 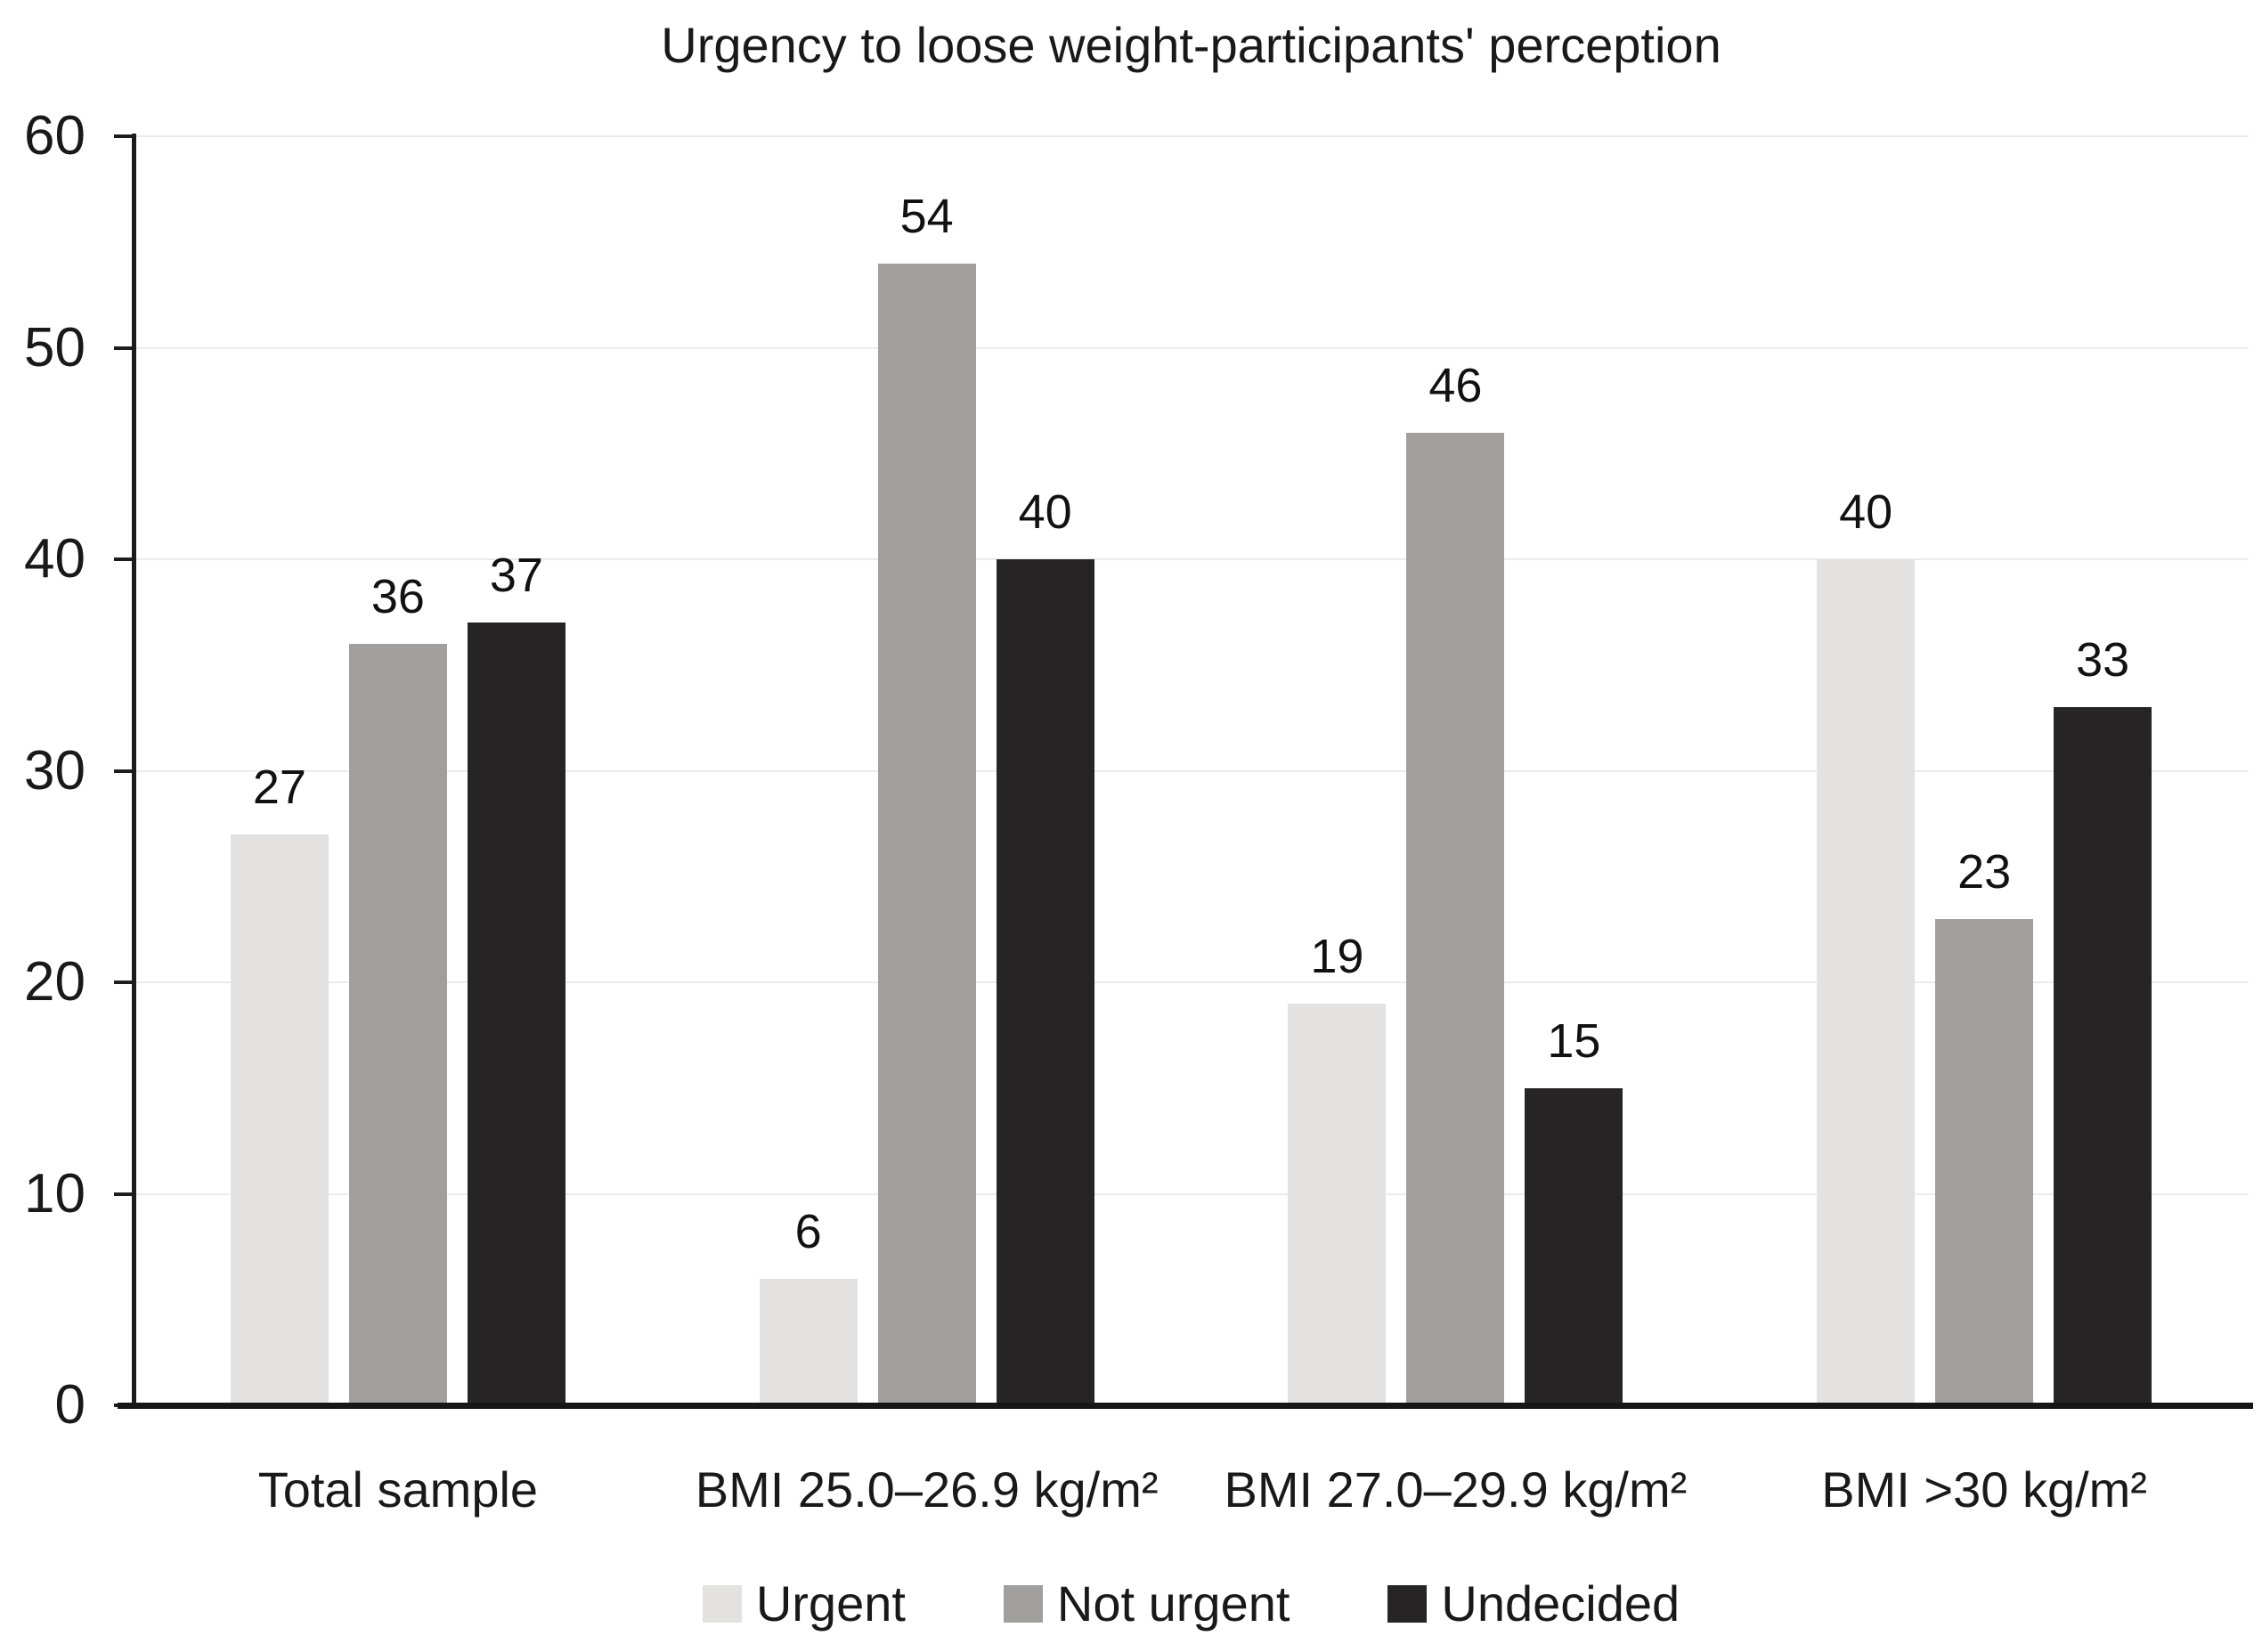 What do you see at coordinates (398, 1489) in the screenshot?
I see `category-label: Total sample` at bounding box center [398, 1489].